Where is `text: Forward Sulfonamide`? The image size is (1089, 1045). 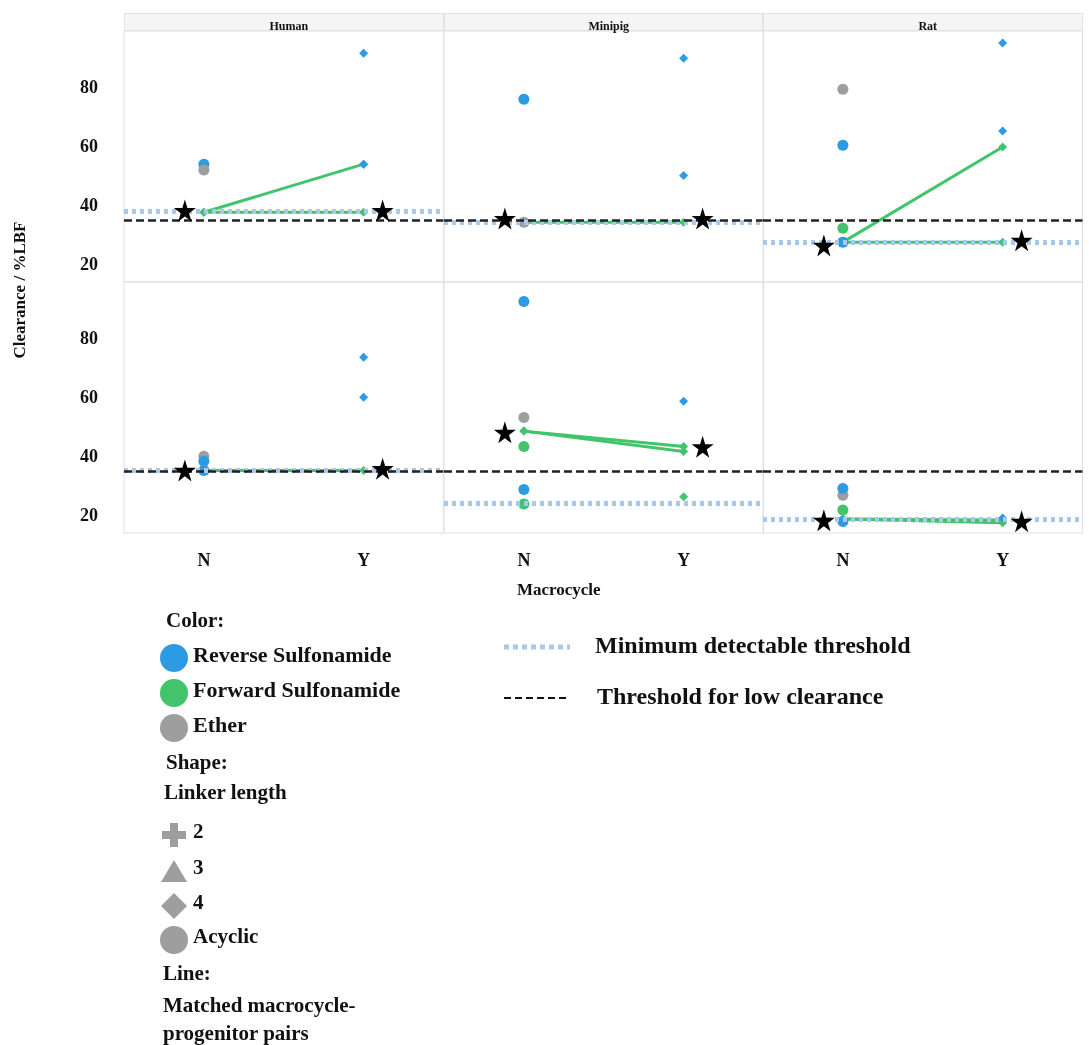 text: Forward Sulfonamide is located at coordinates (297, 690).